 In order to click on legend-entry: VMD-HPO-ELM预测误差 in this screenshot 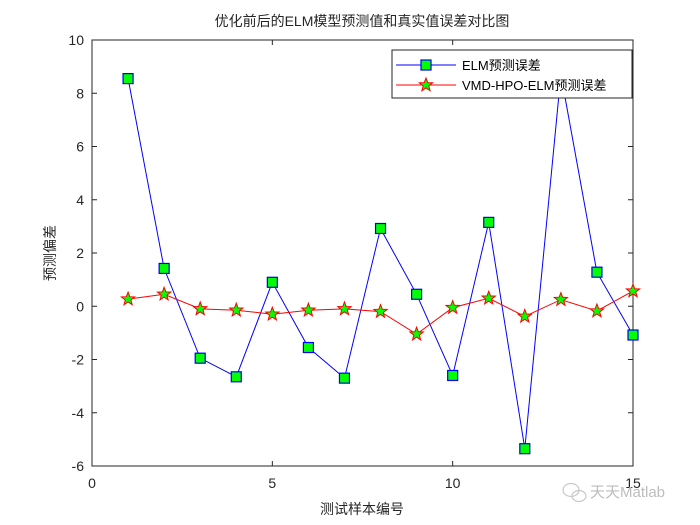, I will do `click(501, 84)`.